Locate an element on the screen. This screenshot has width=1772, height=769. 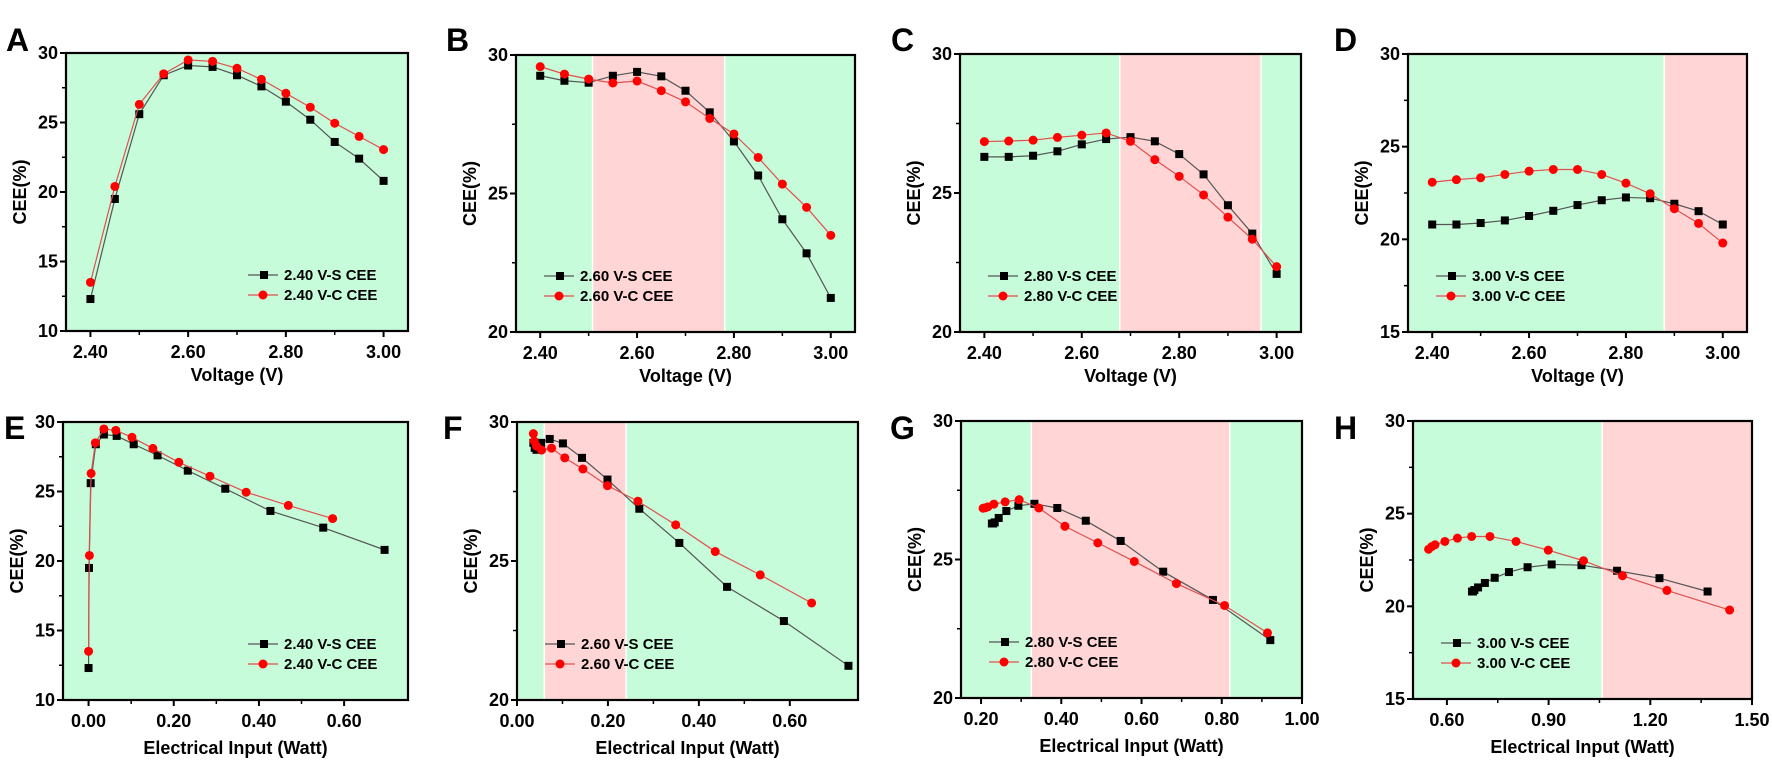
x-tick-label: 0.80 is located at coordinates (1221, 719).